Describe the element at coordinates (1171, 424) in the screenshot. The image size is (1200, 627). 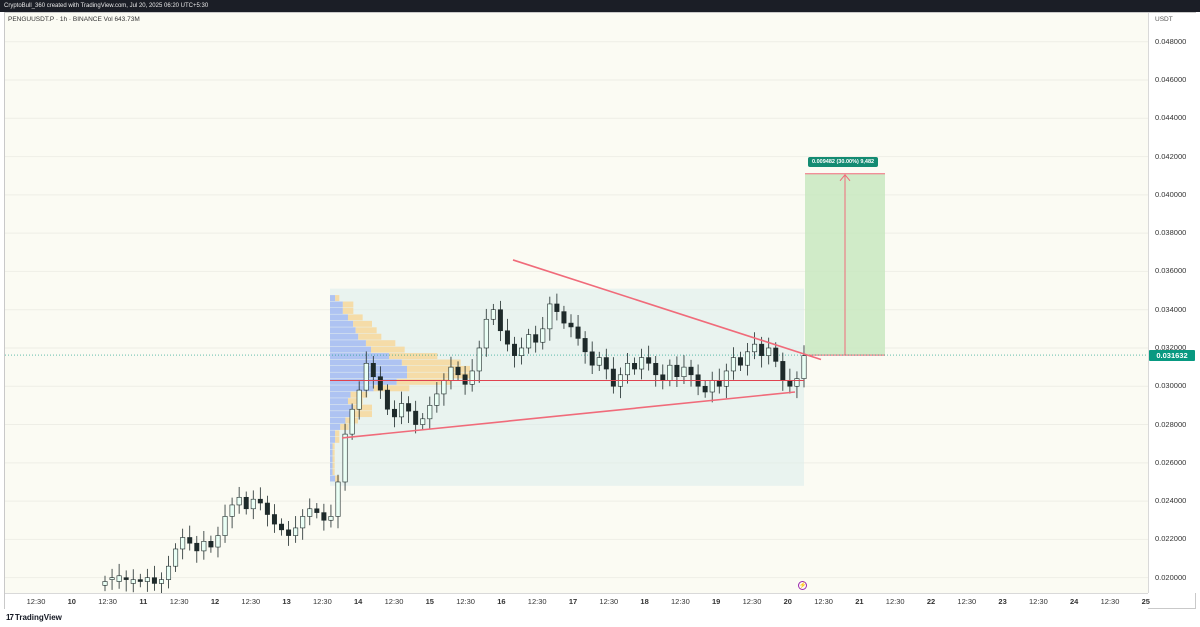
I see `price-tick-label: 0.028000` at that location.